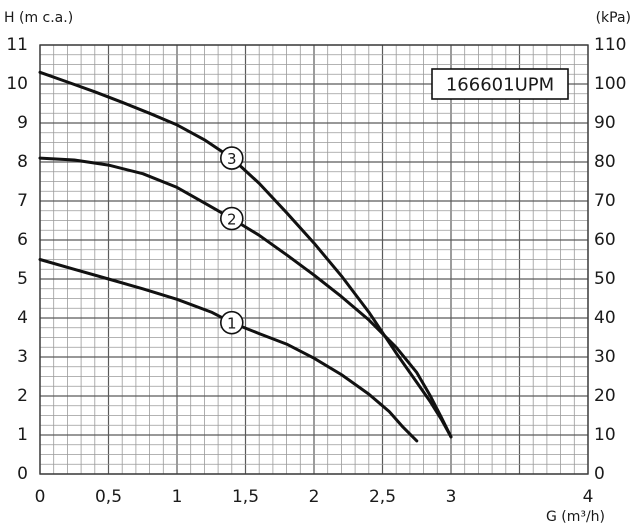  I want to click on y2-tick-label: 50, so click(605, 279).